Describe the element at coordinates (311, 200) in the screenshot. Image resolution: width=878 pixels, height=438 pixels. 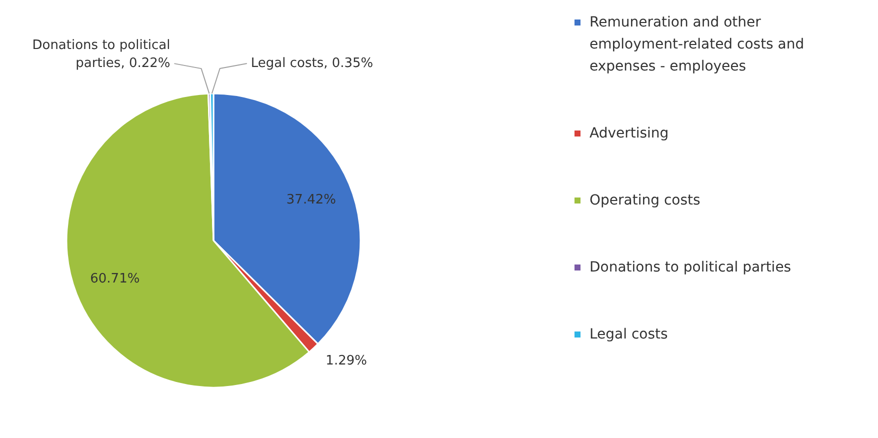
I see `data-label: 37.42%` at that location.